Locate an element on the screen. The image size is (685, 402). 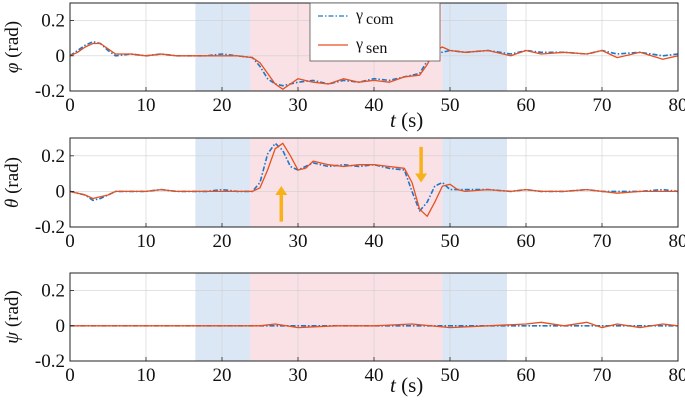
legend-box is located at coordinates (375, 32).